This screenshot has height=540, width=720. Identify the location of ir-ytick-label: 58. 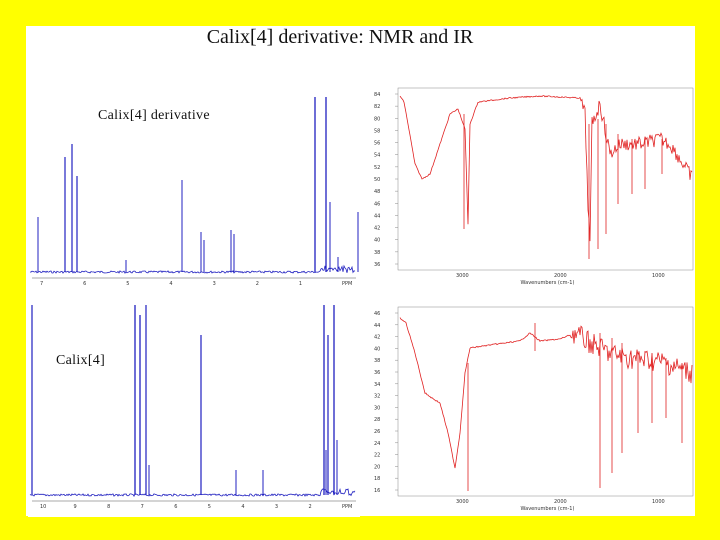
(377, 131).